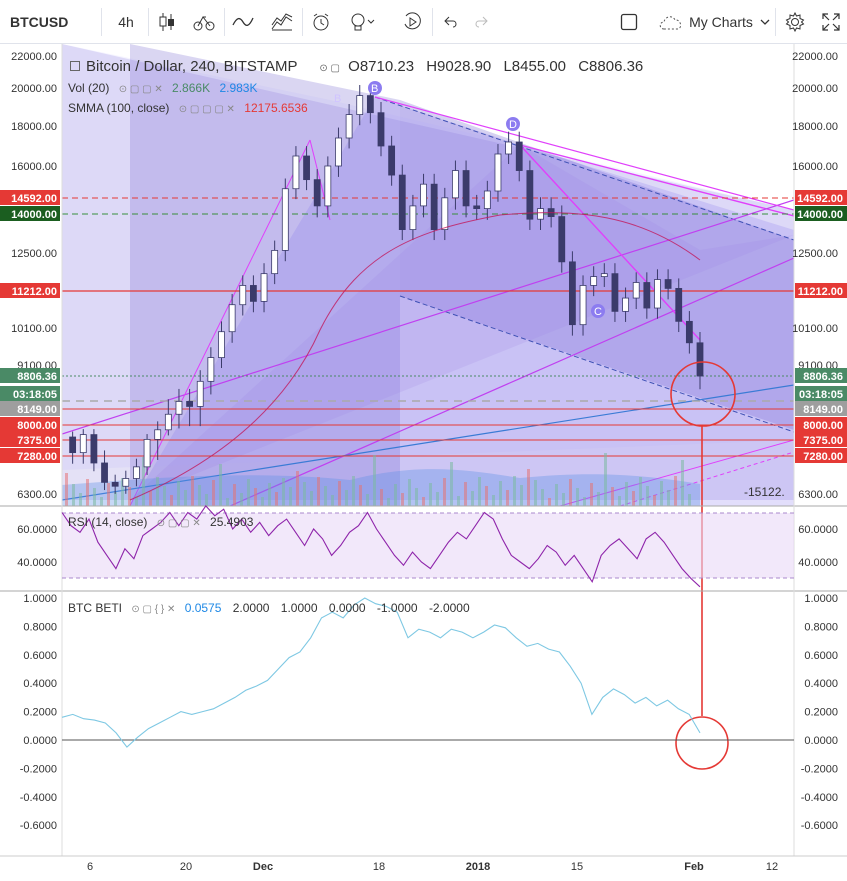 The image size is (847, 881). I want to click on time-axis: 6 20 Dec 18 2018 15 Feb 12, so click(432, 867).